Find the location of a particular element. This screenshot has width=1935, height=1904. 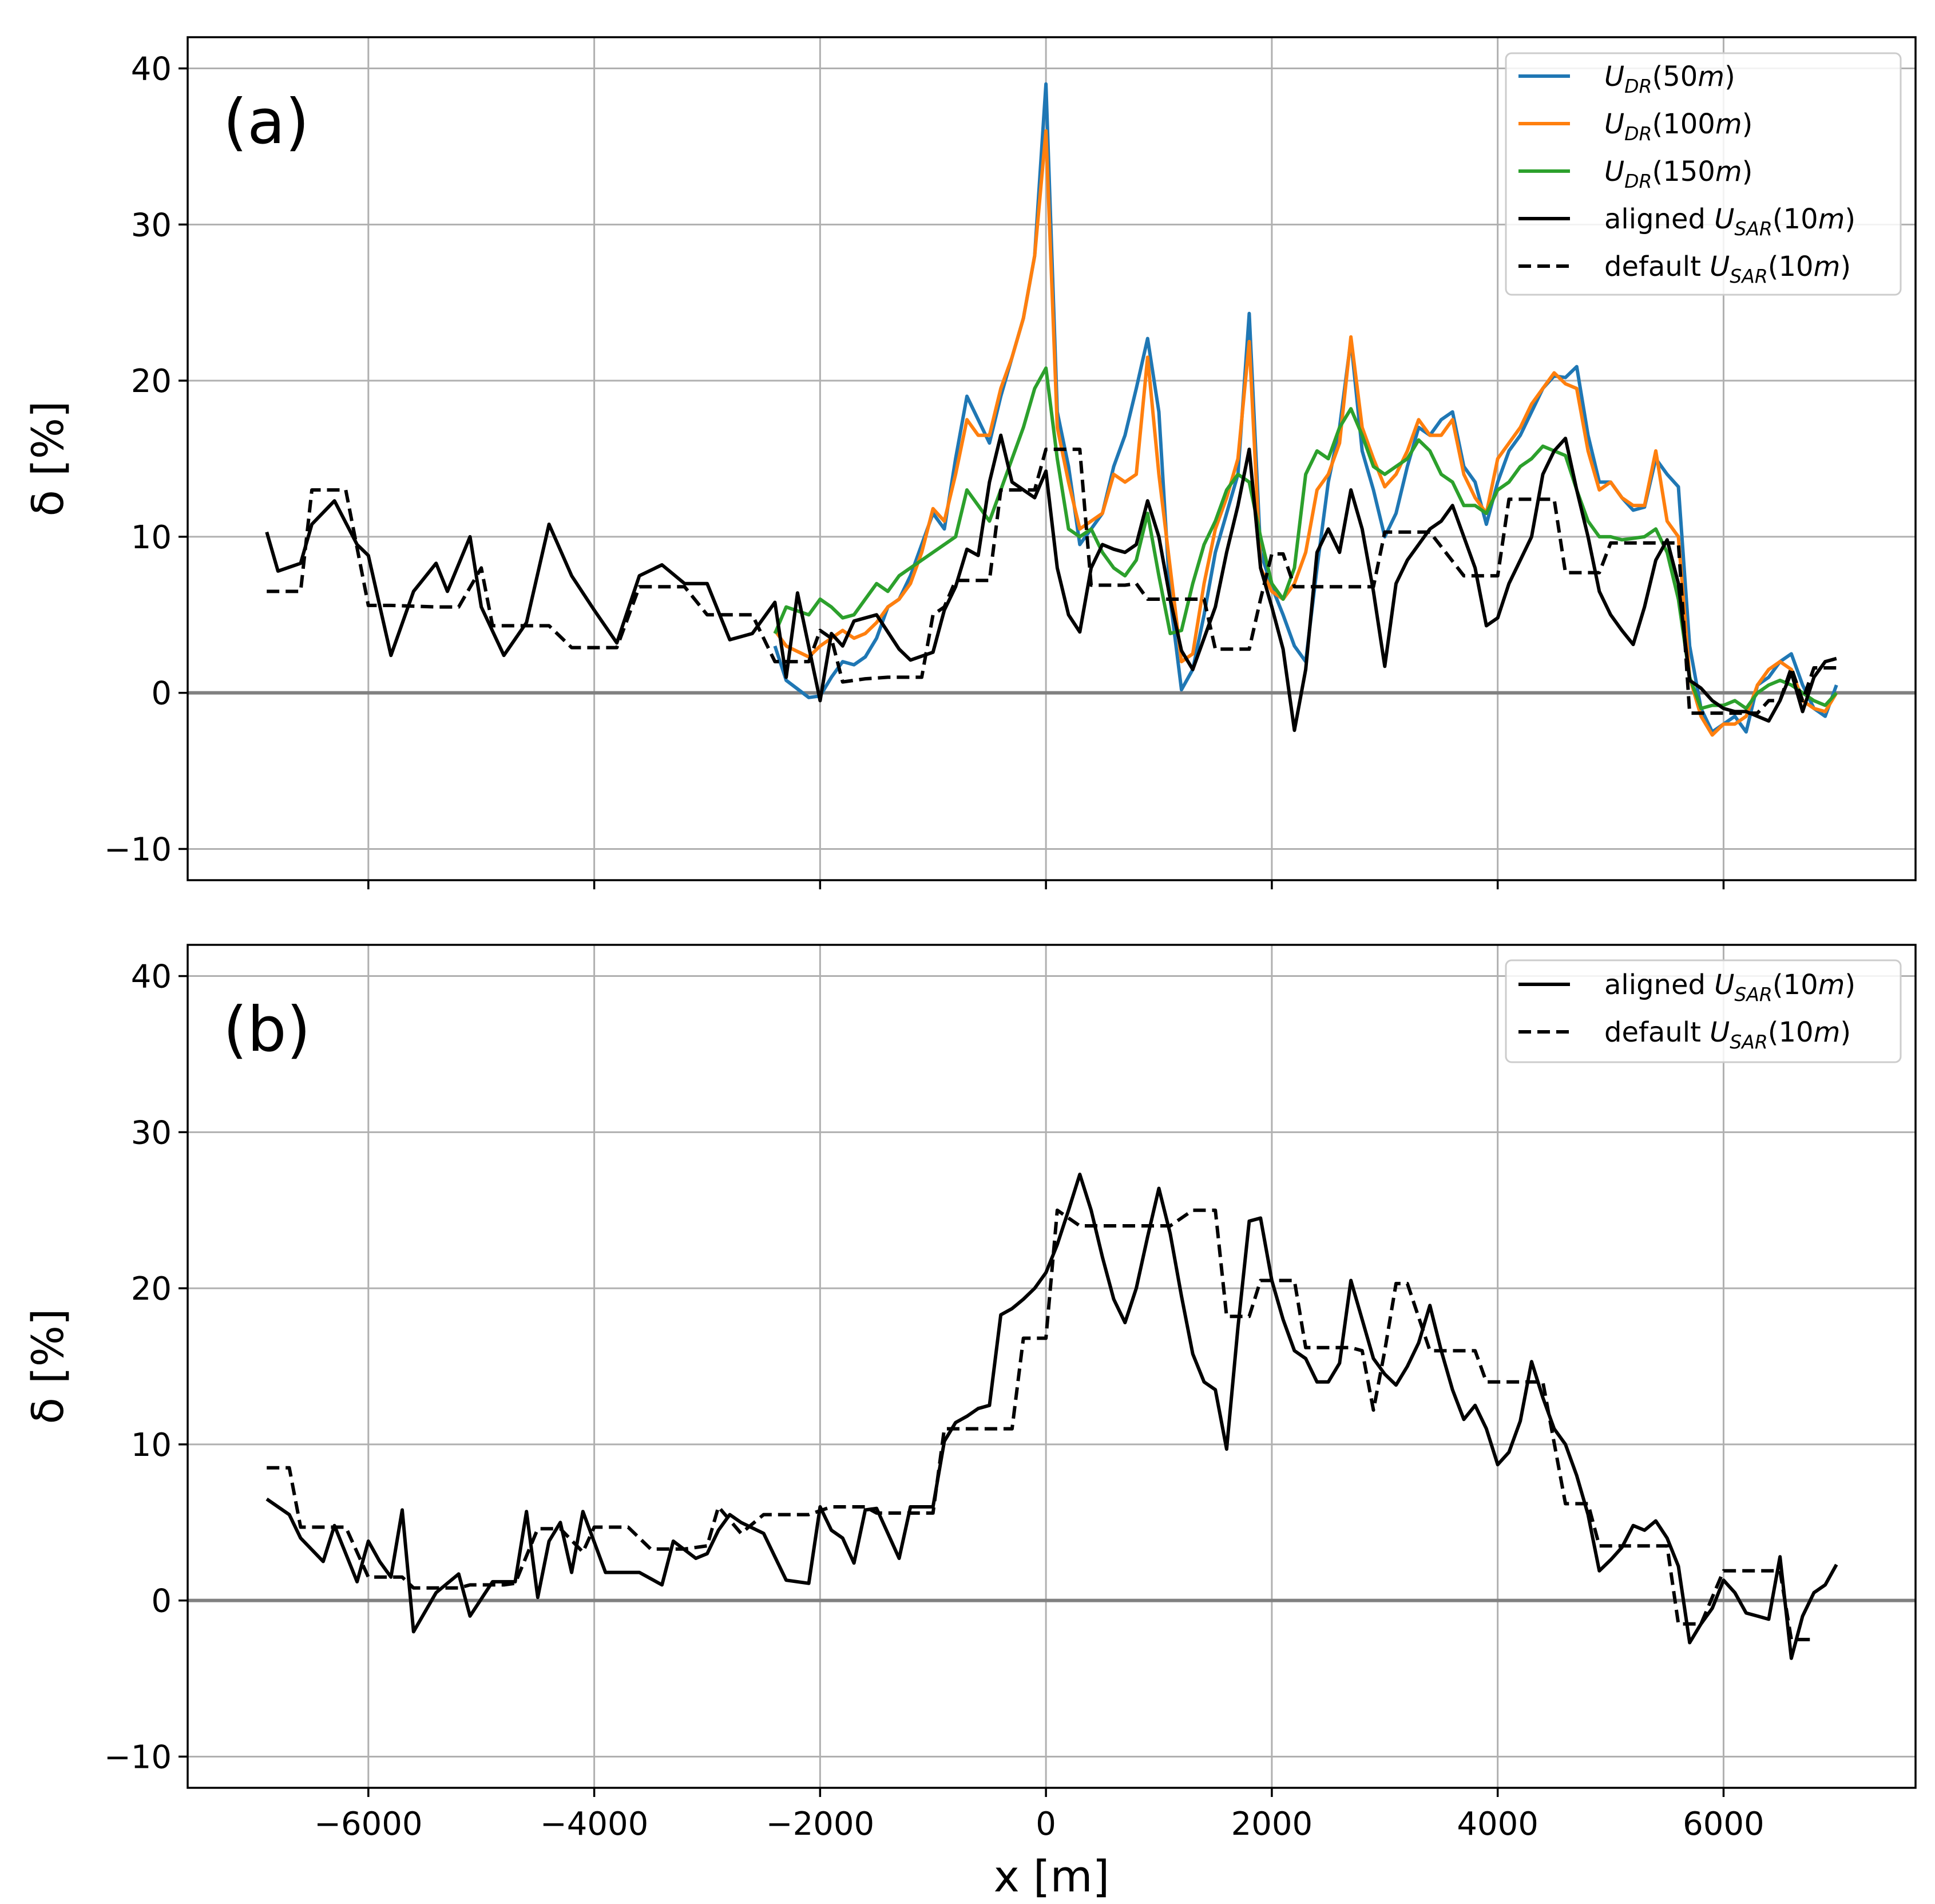

panel-a-y-axis-title: δ [%] is located at coordinates (47, 458).